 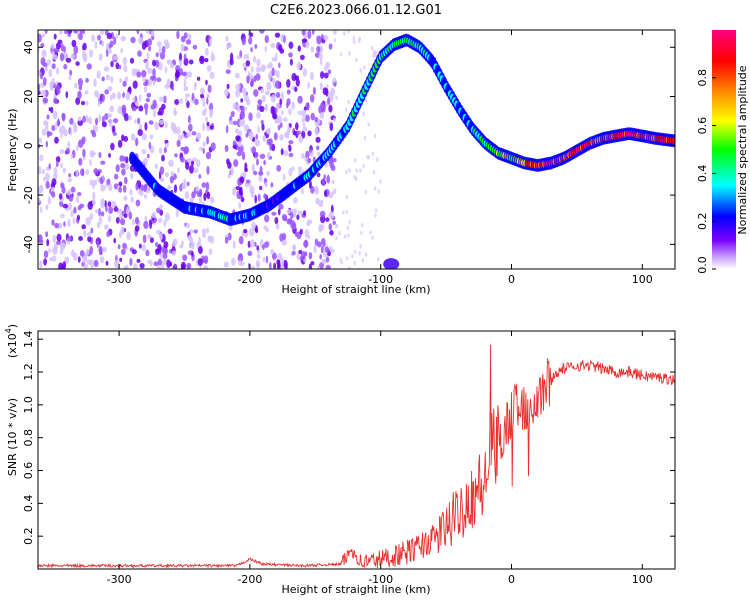 I want to click on snr-y-tick-label: 0.2, so click(x=28, y=536).